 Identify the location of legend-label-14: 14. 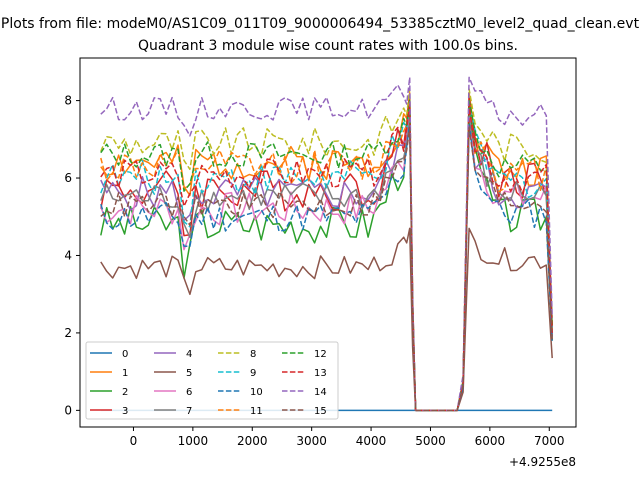
(320, 392).